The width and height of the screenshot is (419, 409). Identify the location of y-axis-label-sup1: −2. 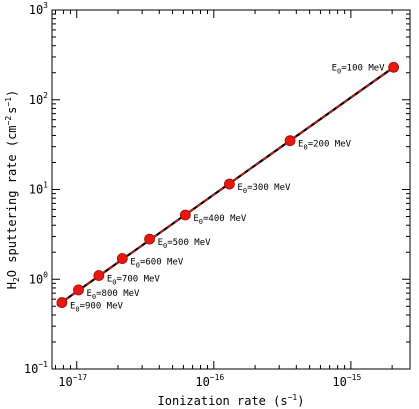
(8, 121).